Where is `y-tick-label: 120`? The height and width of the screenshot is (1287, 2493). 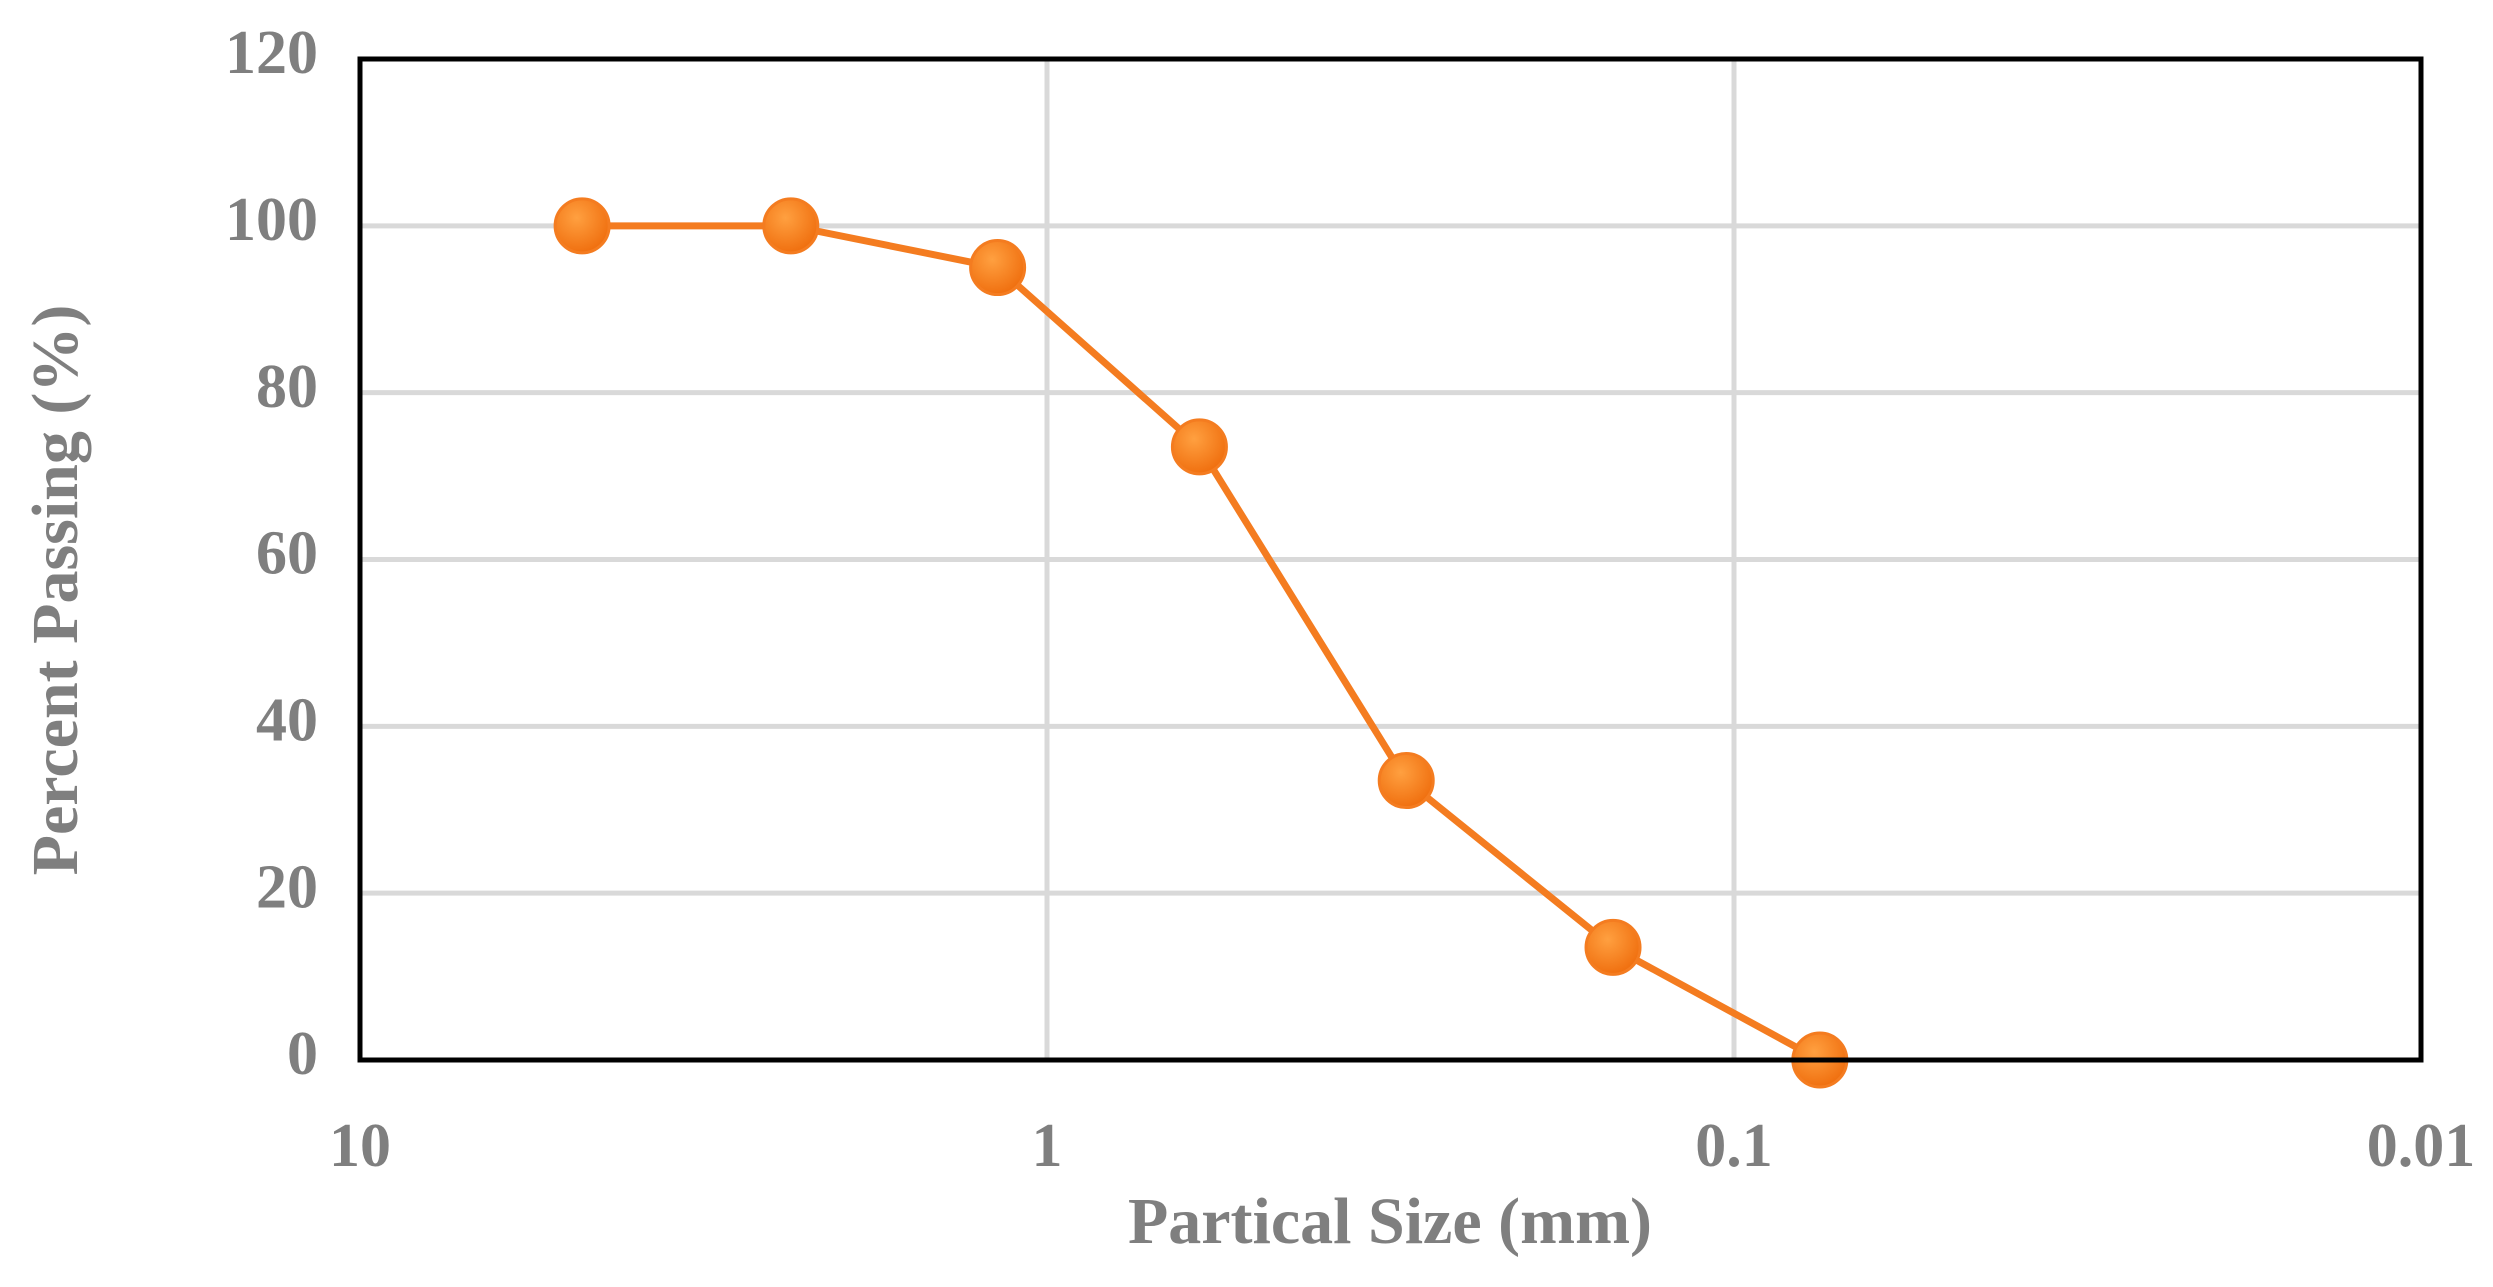 y-tick-label: 120 is located at coordinates (271, 53).